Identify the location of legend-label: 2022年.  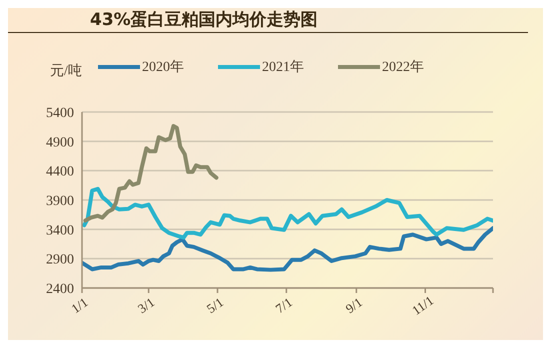
(402, 67).